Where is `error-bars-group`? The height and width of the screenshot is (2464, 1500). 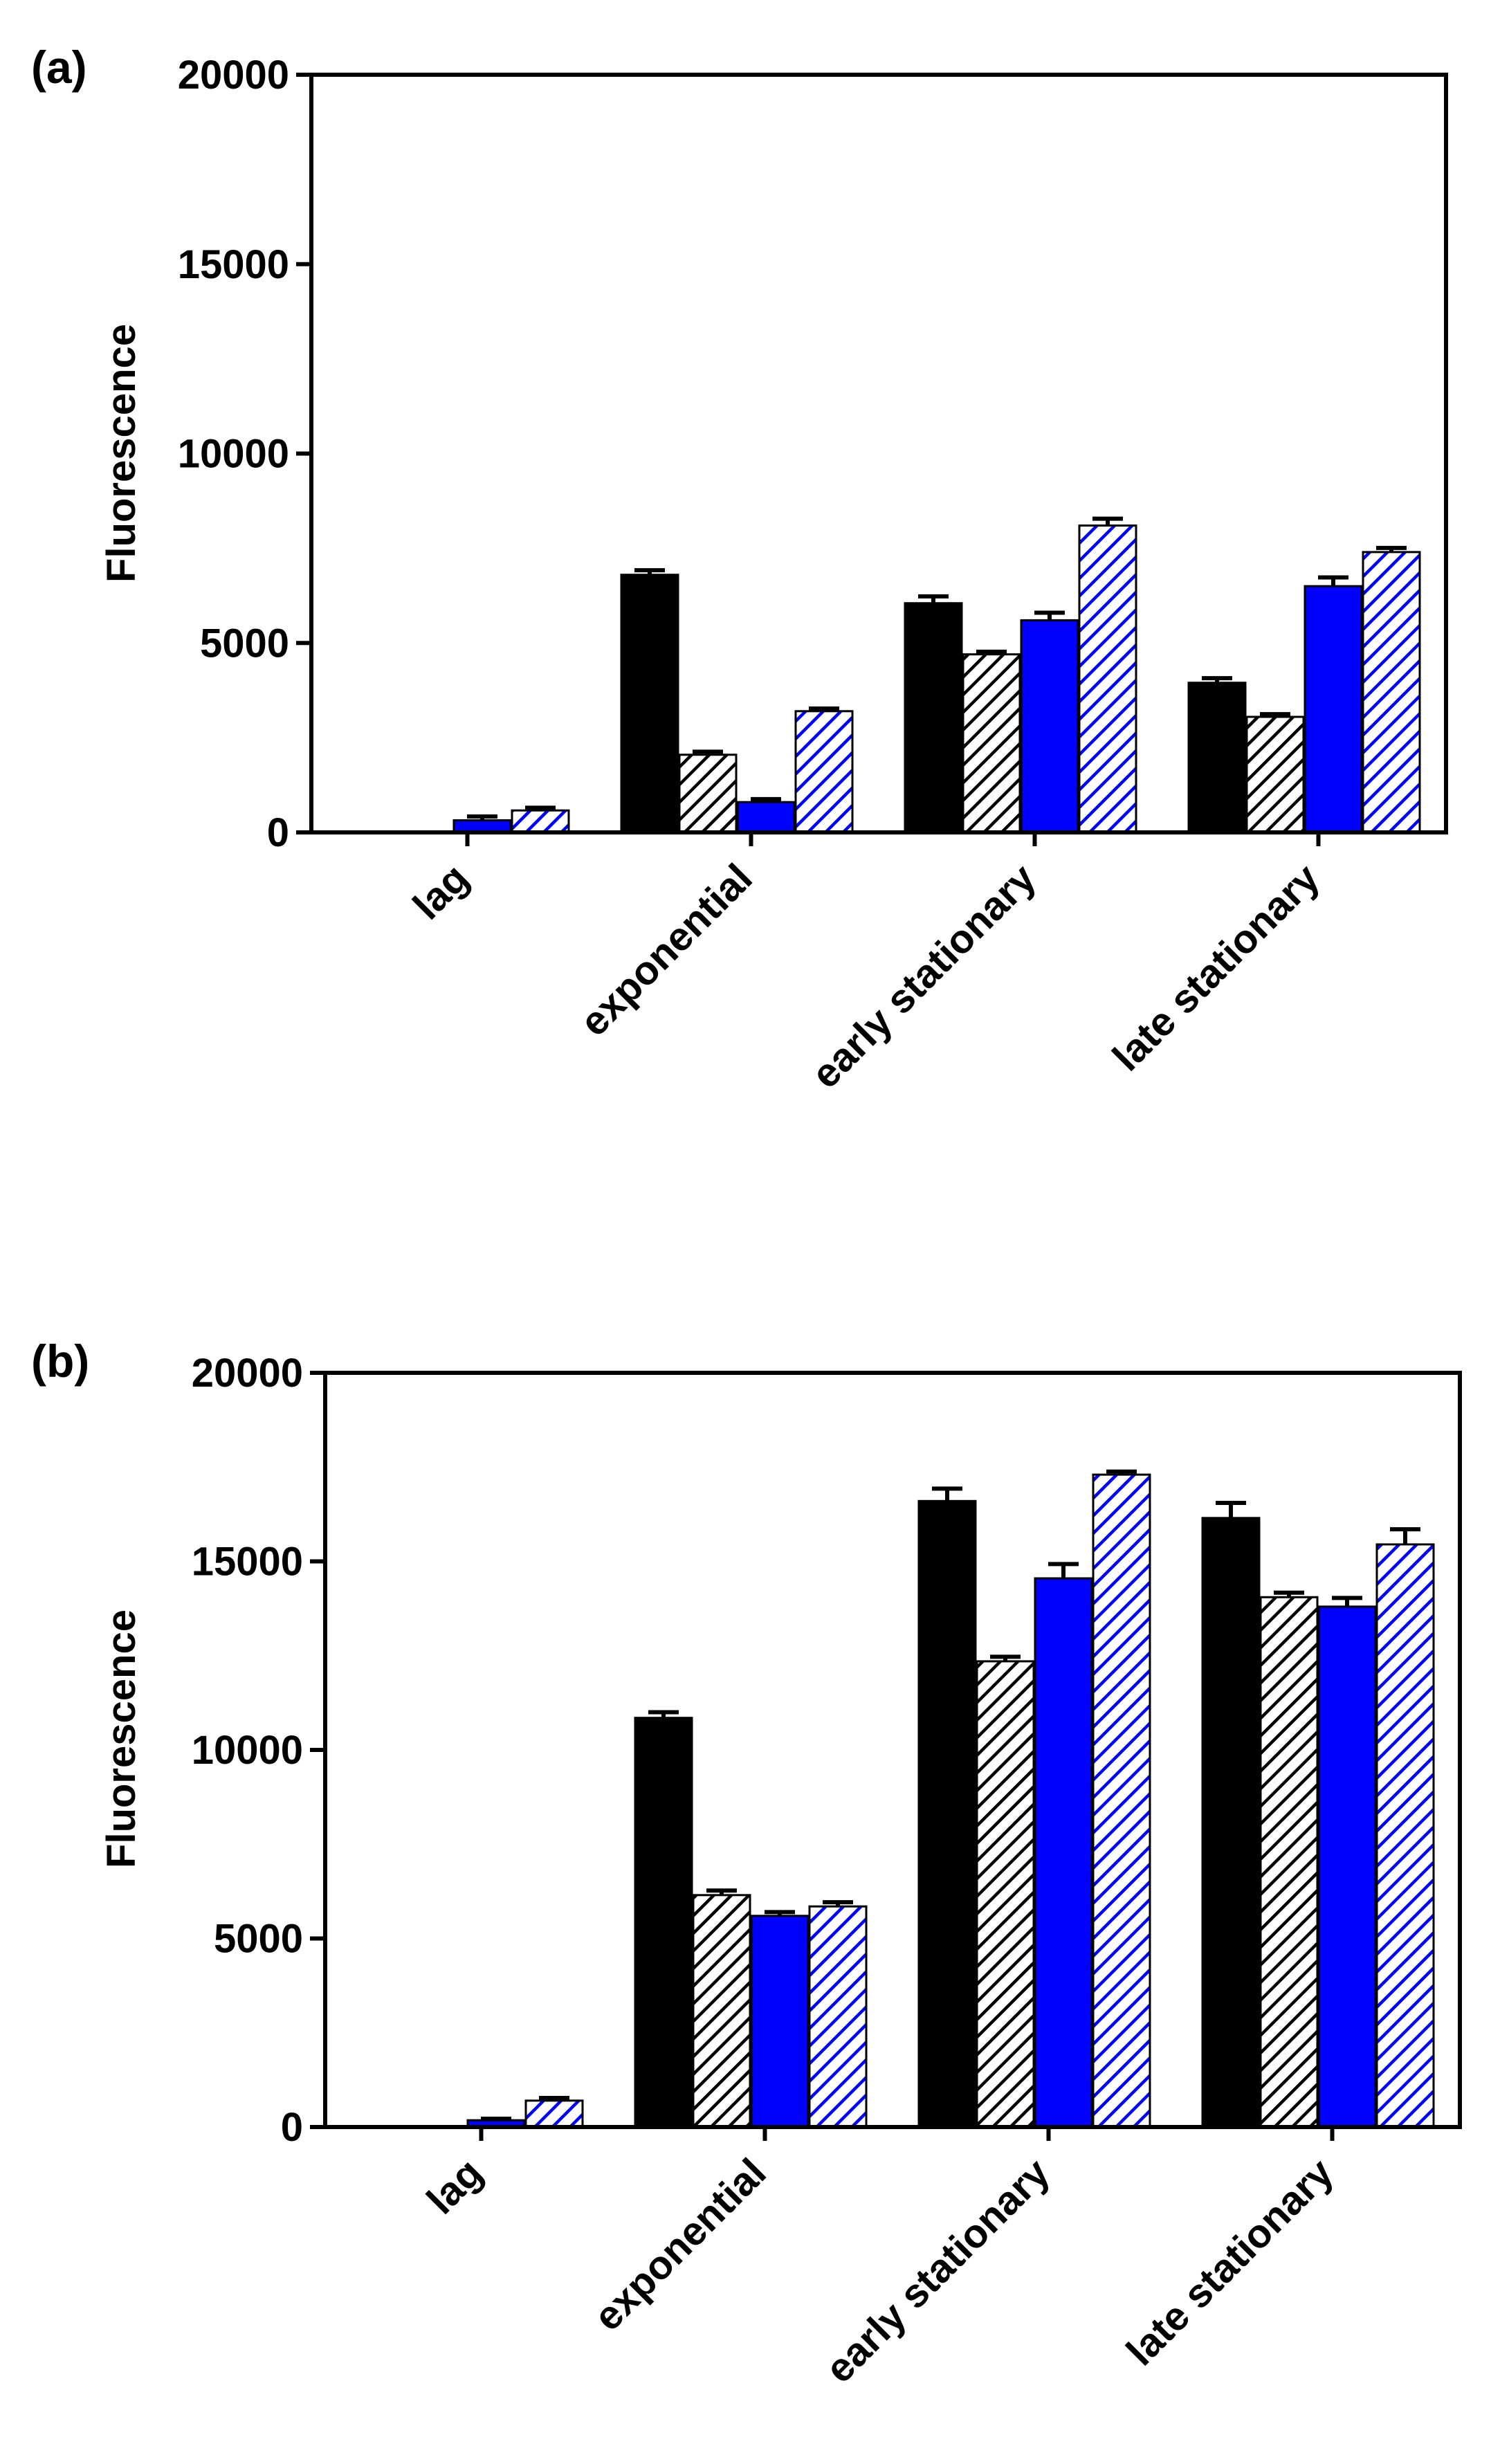
error-bars-group is located at coordinates (937, 668).